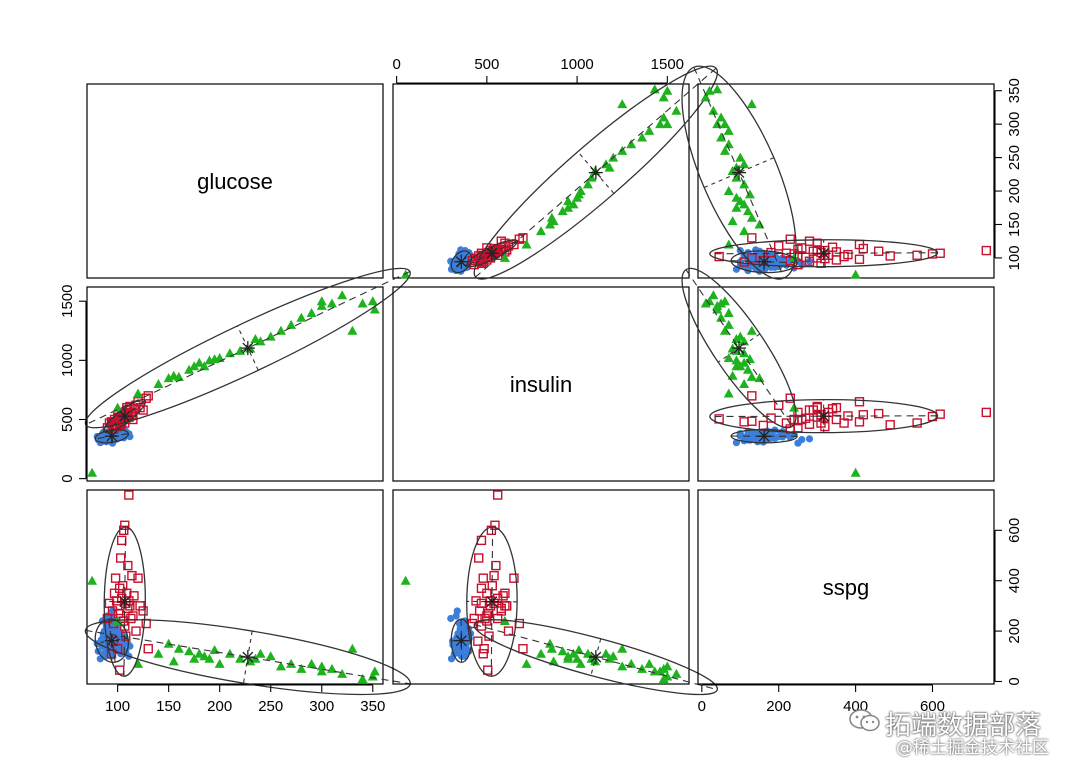 Image resolution: width=1080 pixels, height=772 pixels. Describe the element at coordinates (555, 172) in the screenshot. I see `panel-glucose-vs-insulin` at that location.